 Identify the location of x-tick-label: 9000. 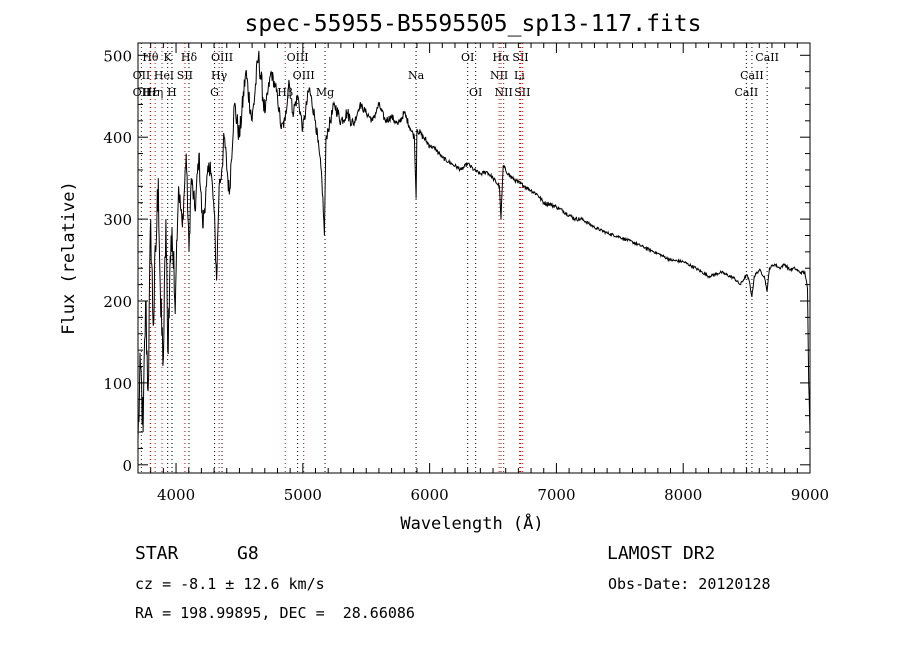
(810, 495).